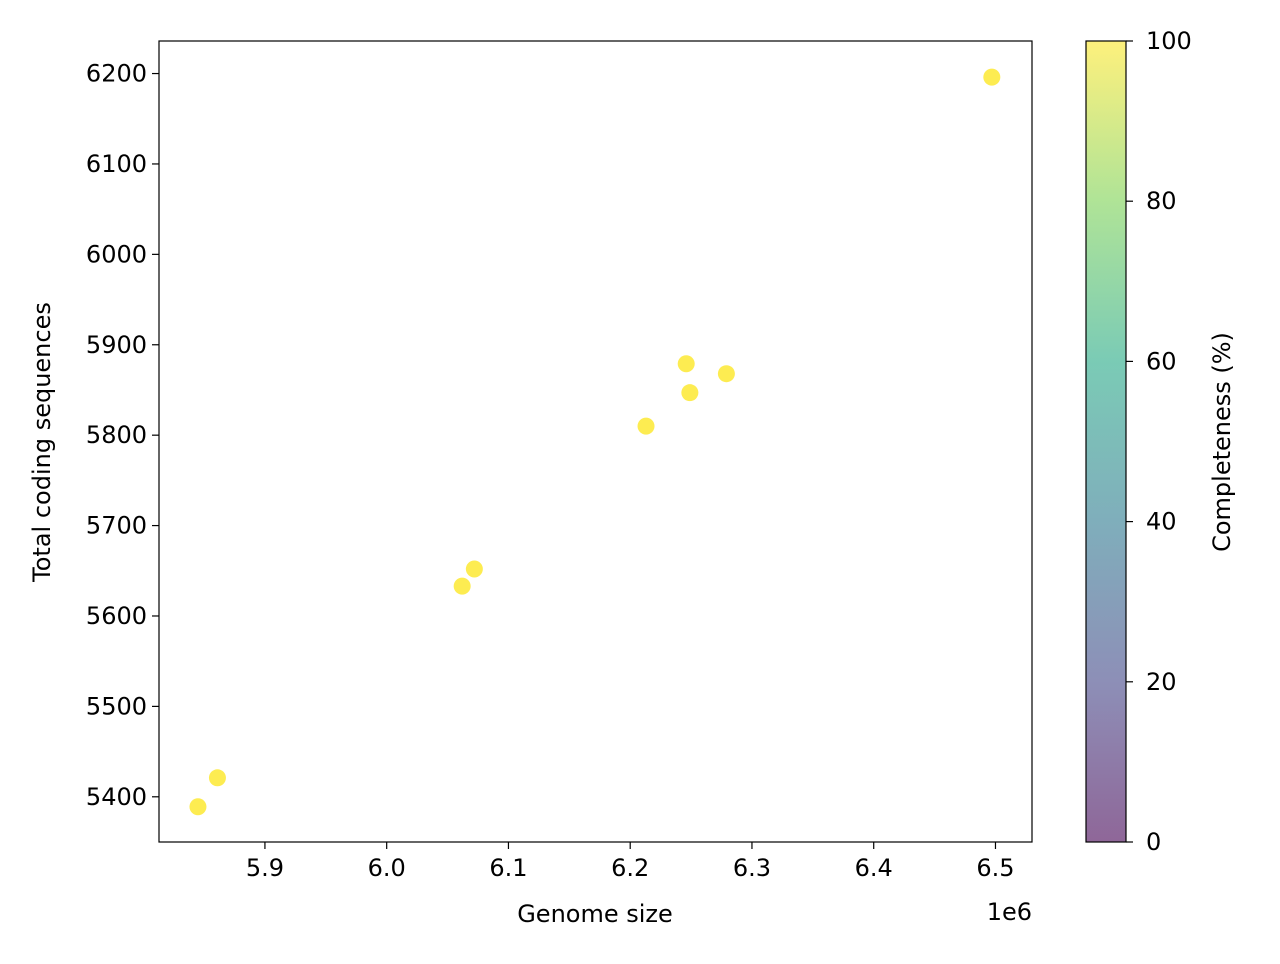  What do you see at coordinates (387, 868) in the screenshot?
I see `x-tick-label: 6.0` at bounding box center [387, 868].